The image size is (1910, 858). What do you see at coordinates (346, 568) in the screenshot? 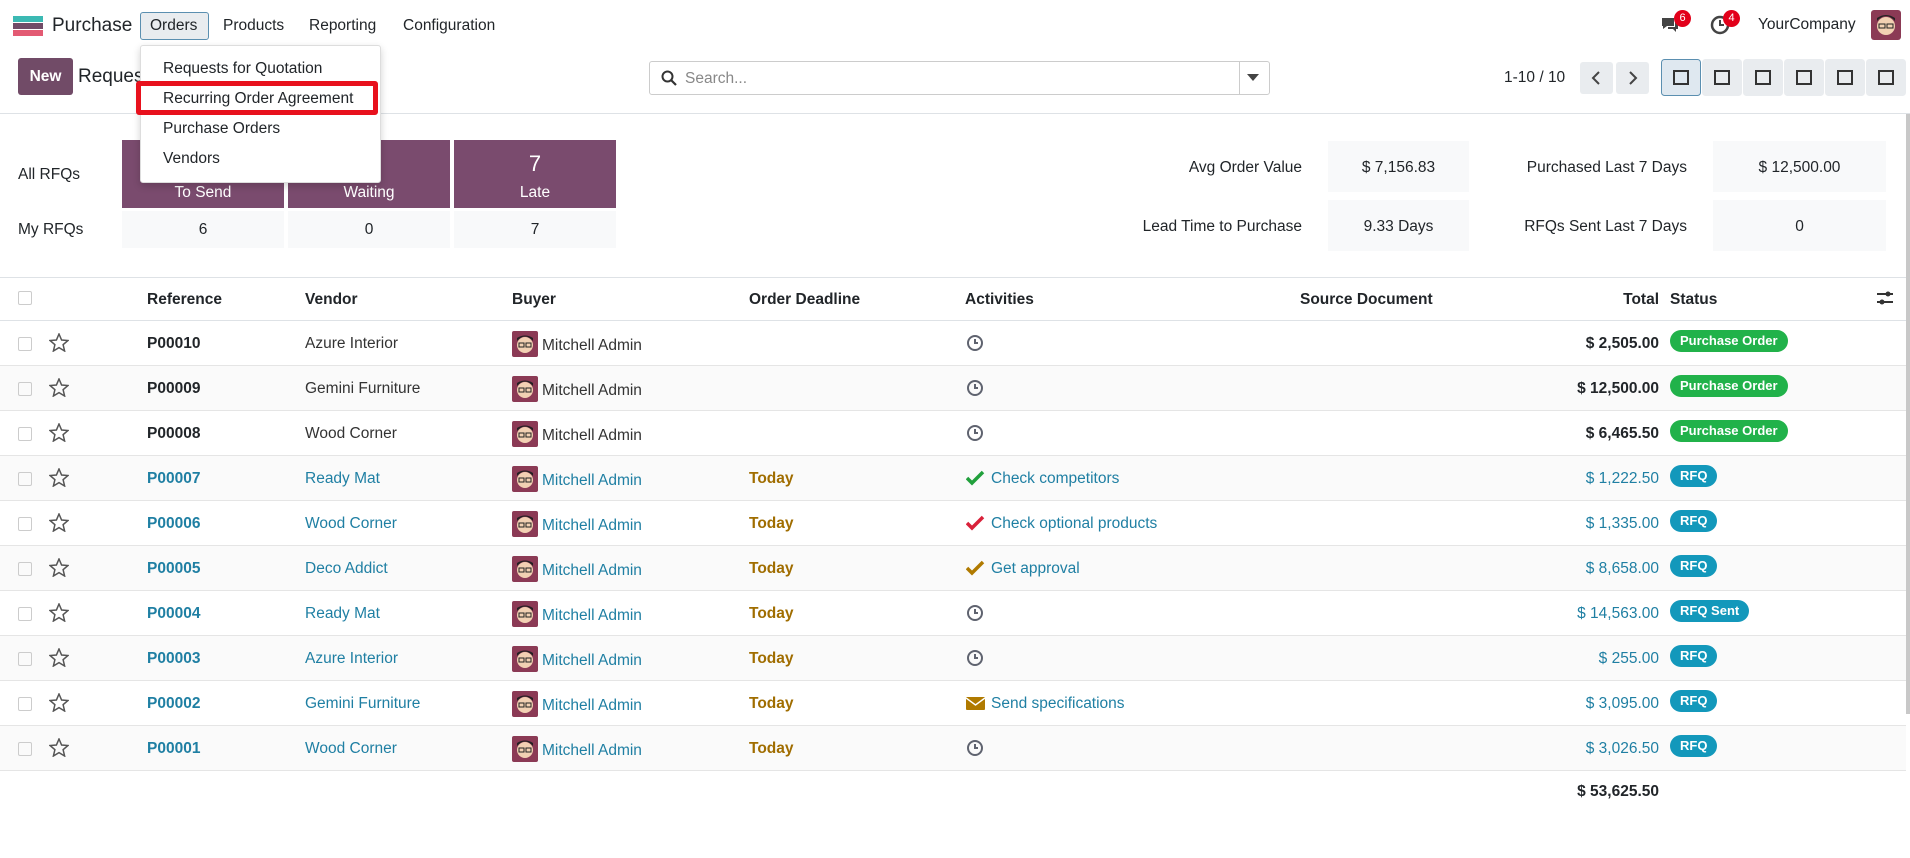
I see `vendor: Deco Addict` at bounding box center [346, 568].